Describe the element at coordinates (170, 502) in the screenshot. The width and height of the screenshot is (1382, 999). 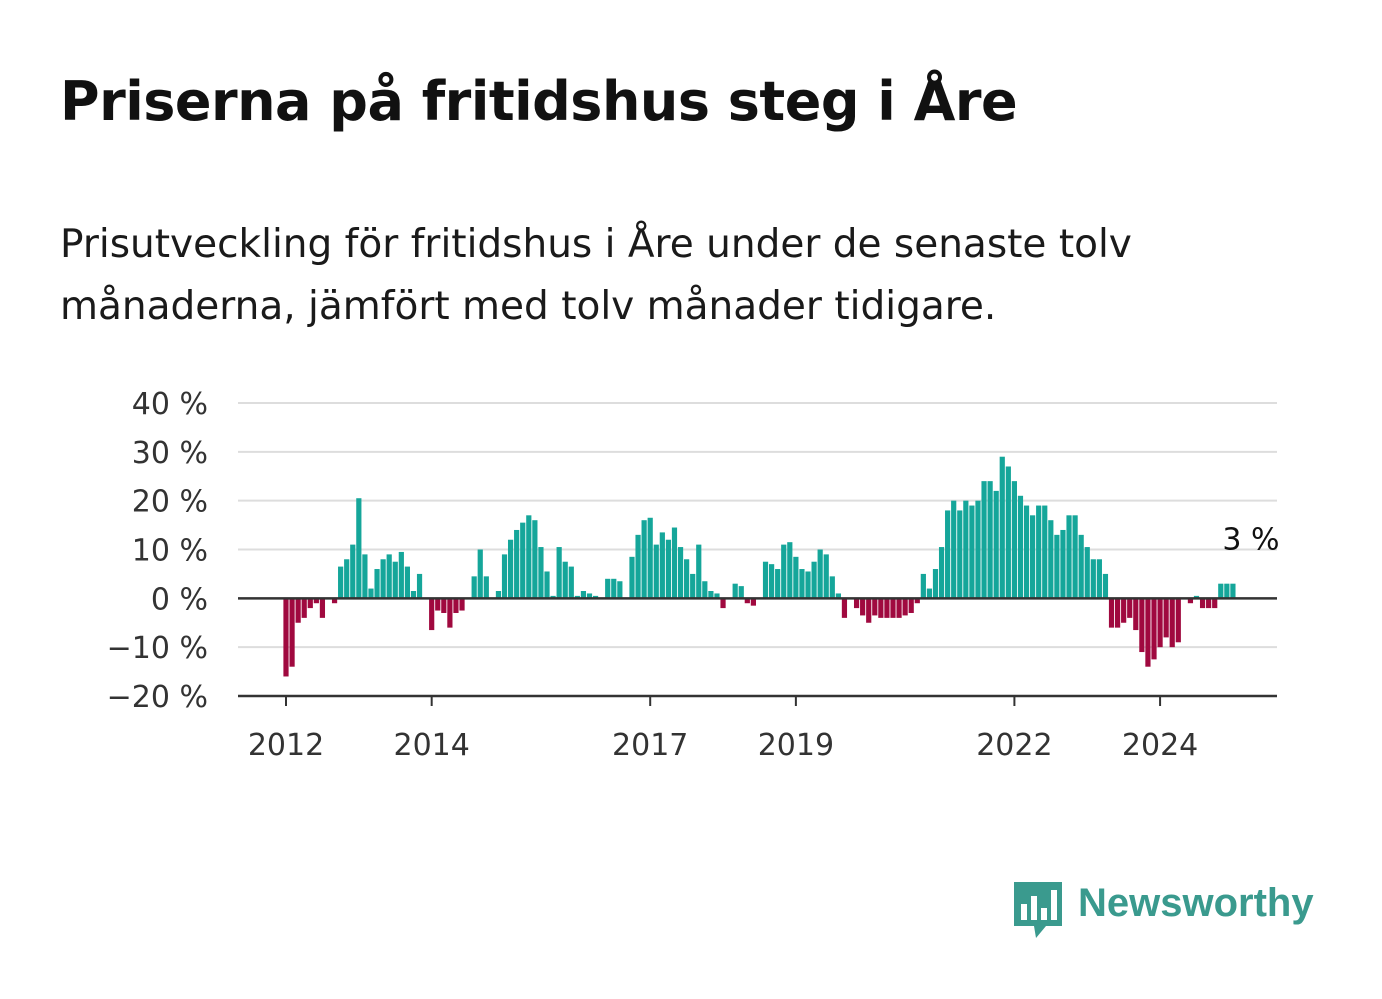
I see `y-tick-label: 20 %` at that location.